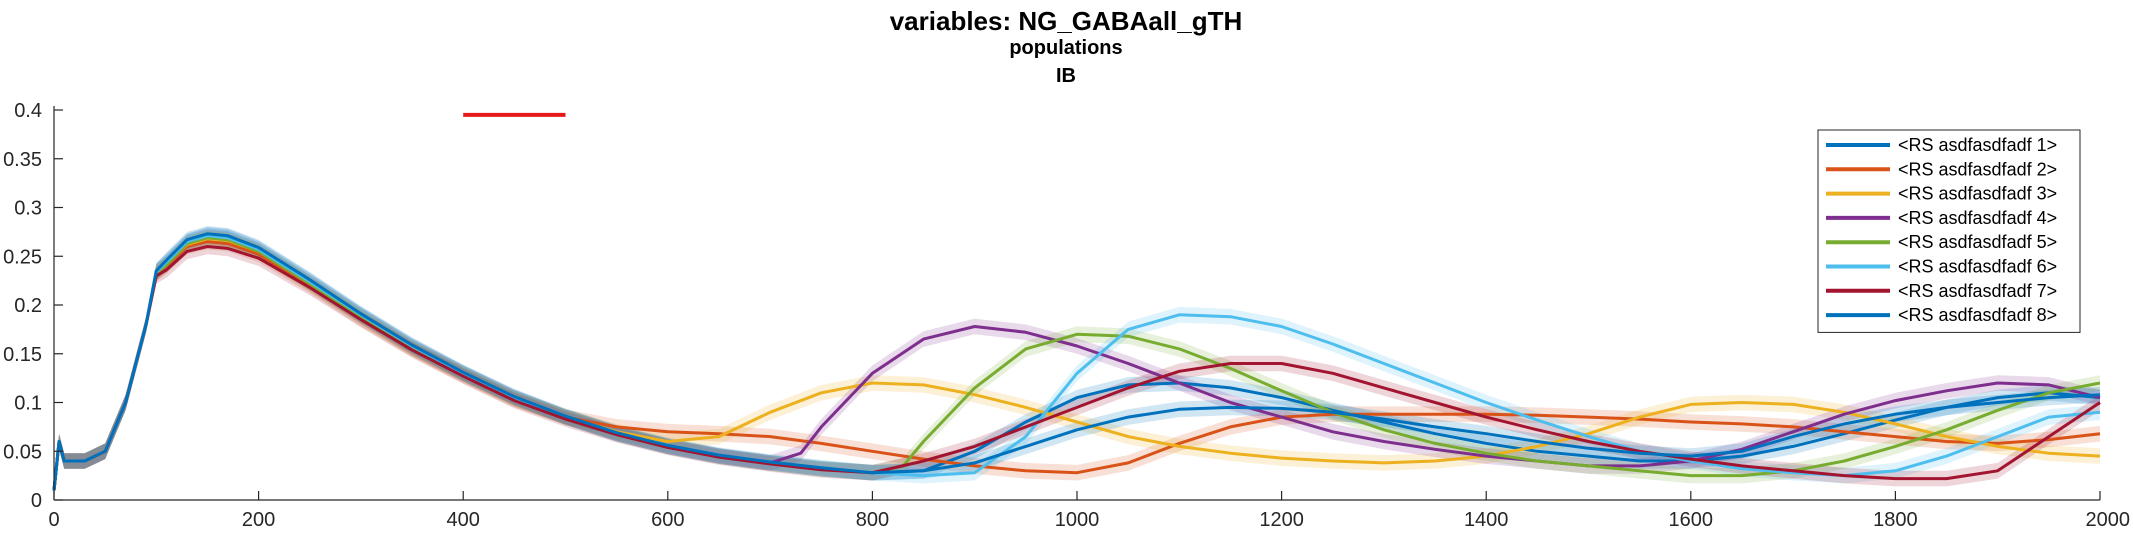 This screenshot has width=2133, height=533. Describe the element at coordinates (1691, 520) in the screenshot. I see `x-tick-label: 1600` at that location.